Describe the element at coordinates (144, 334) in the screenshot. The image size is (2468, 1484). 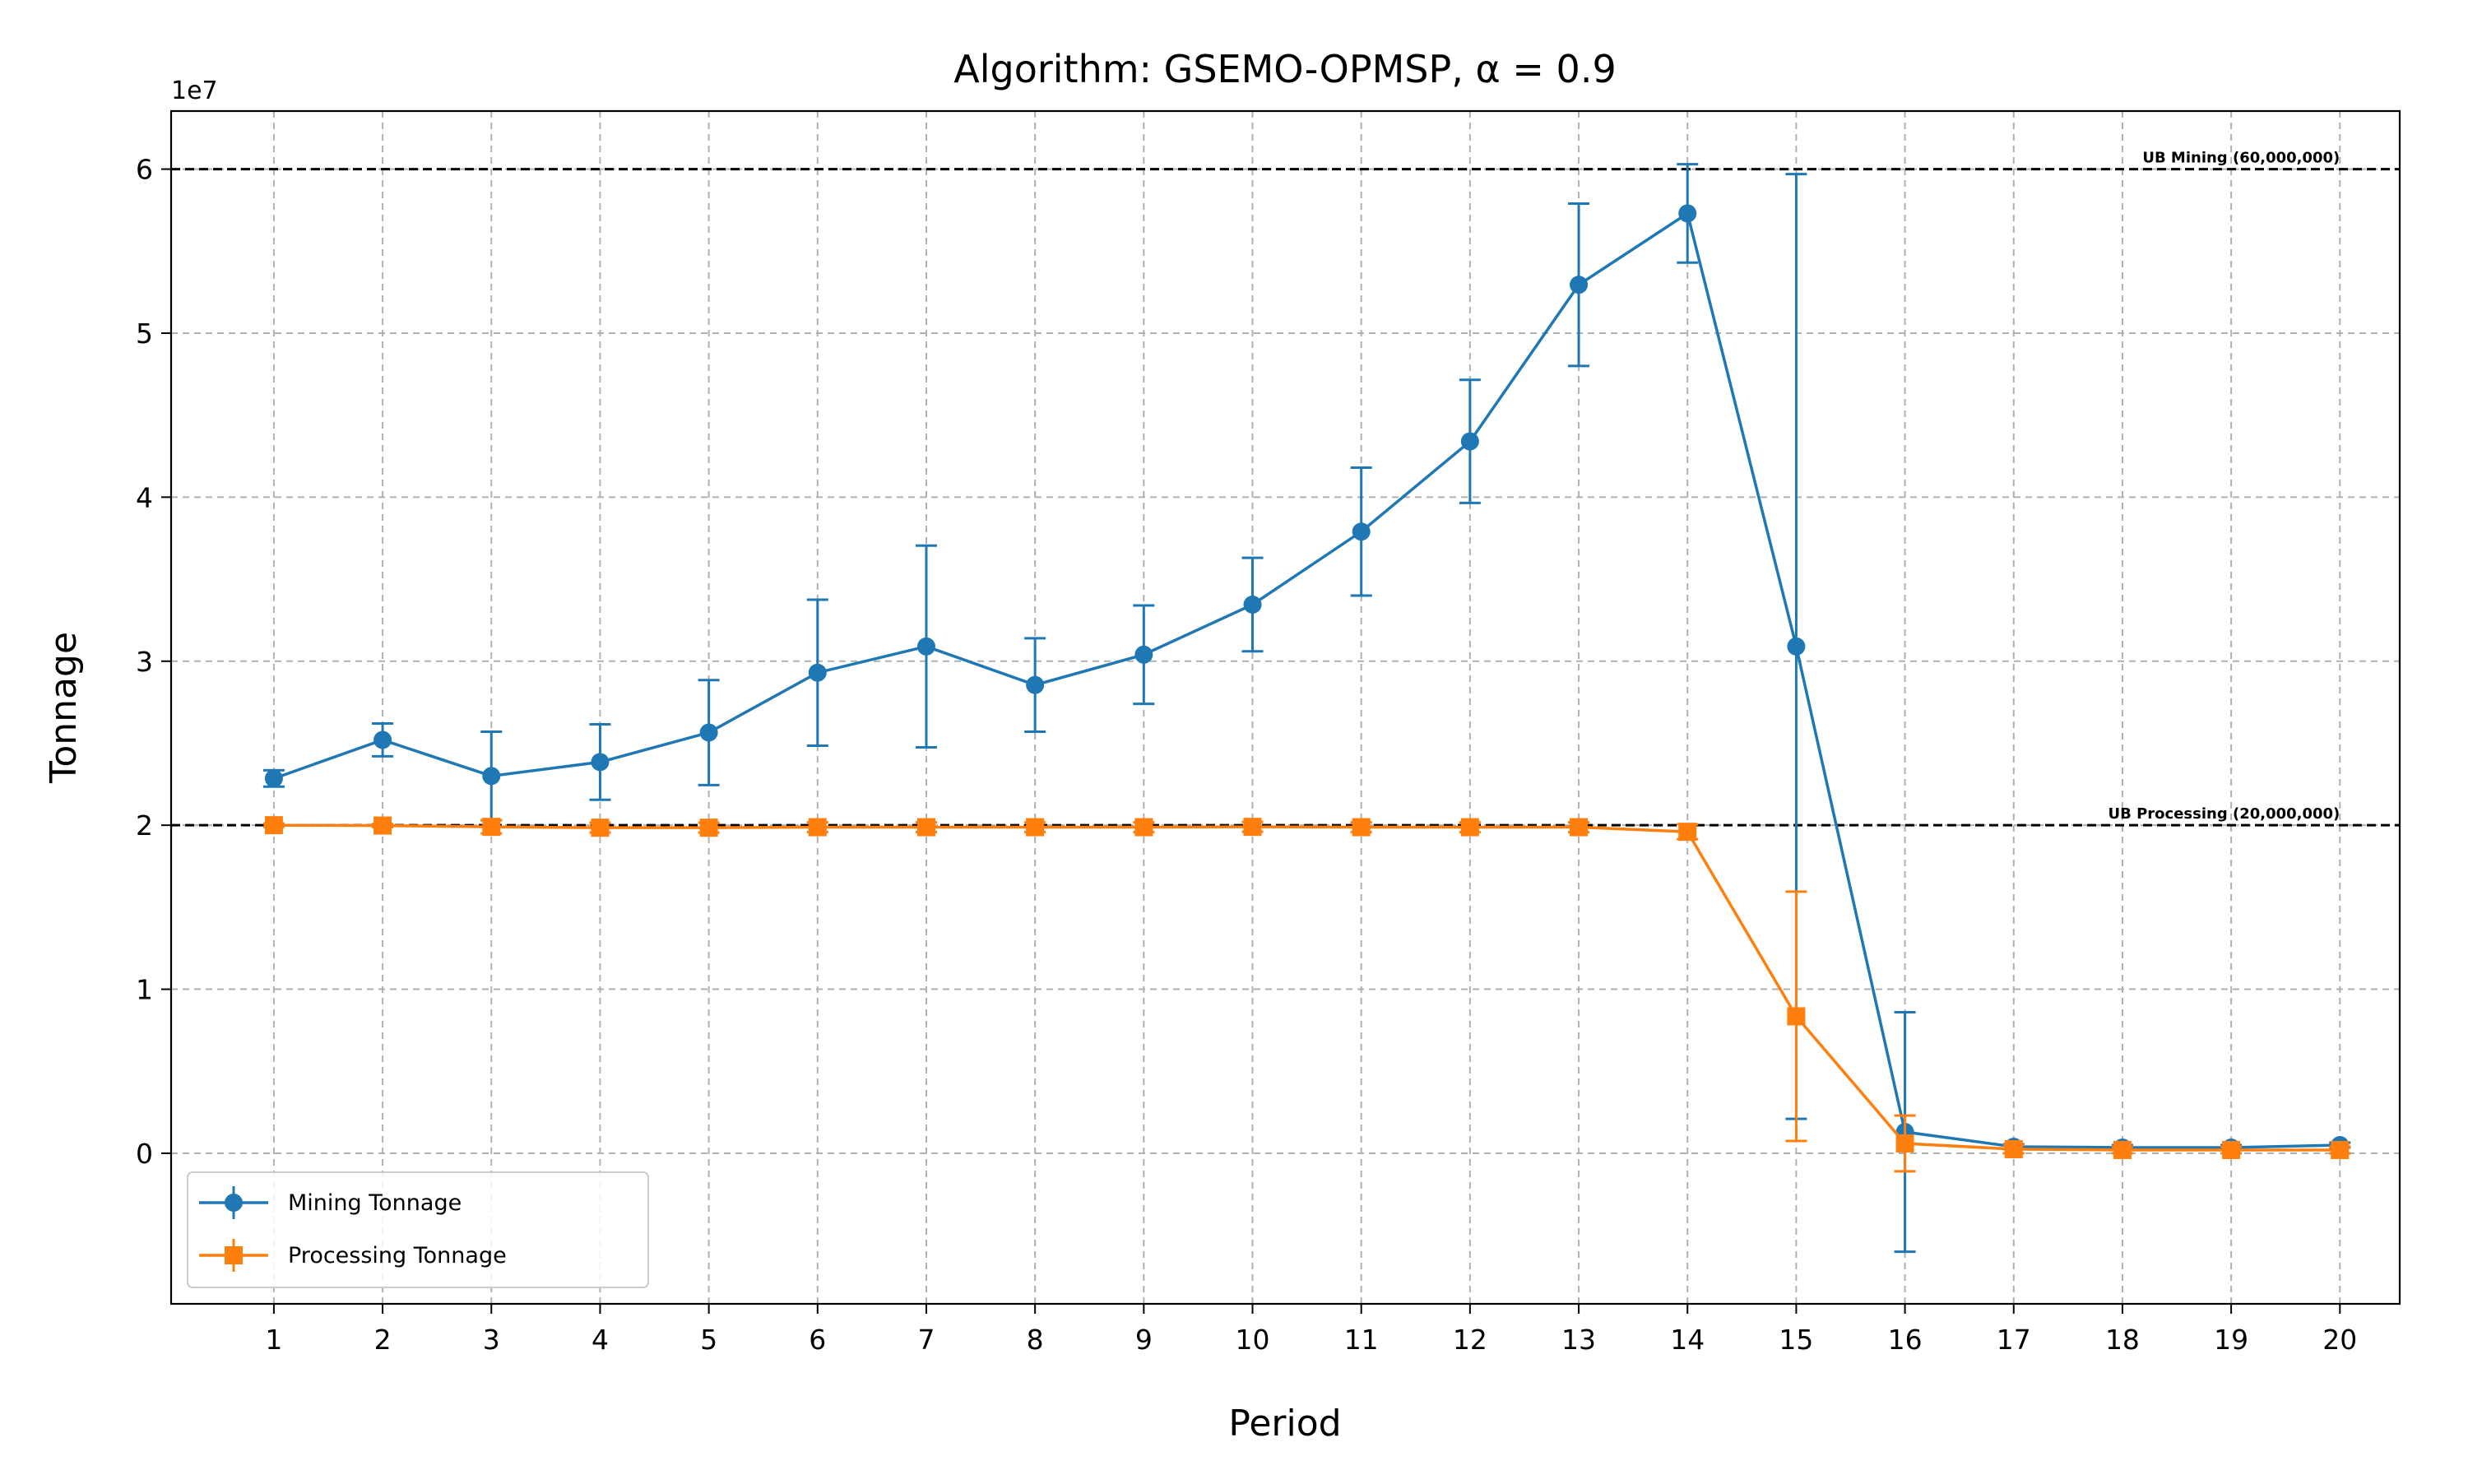
I see `y-tick-label: 5` at that location.